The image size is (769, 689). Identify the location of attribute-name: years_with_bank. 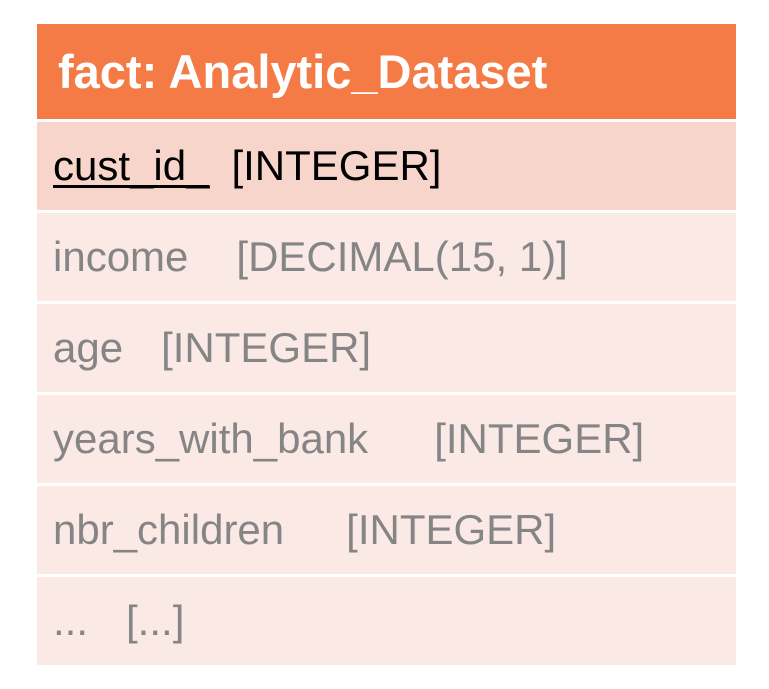
(211, 438).